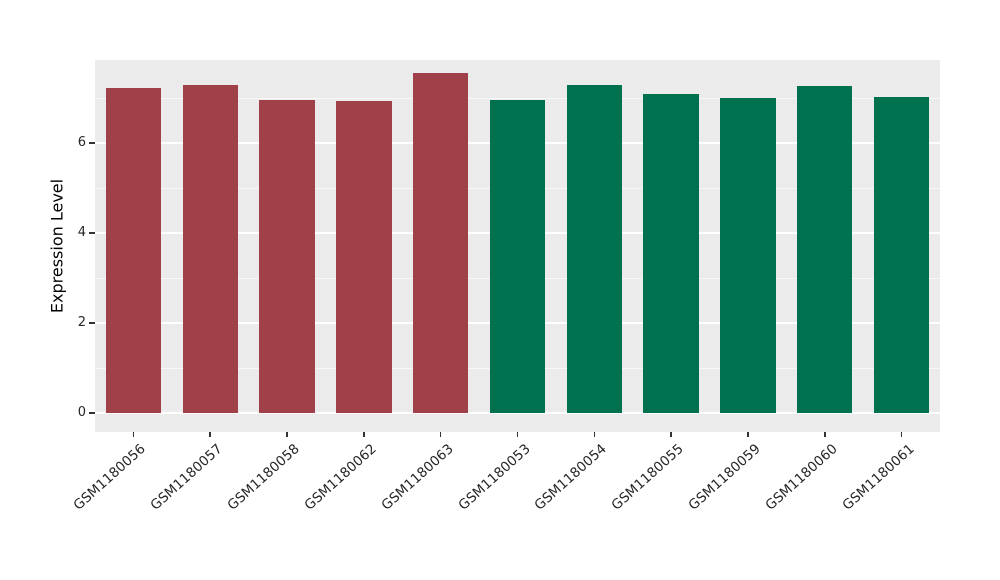  What do you see at coordinates (81, 233) in the screenshot?
I see `y-tick-label: 4` at bounding box center [81, 233].